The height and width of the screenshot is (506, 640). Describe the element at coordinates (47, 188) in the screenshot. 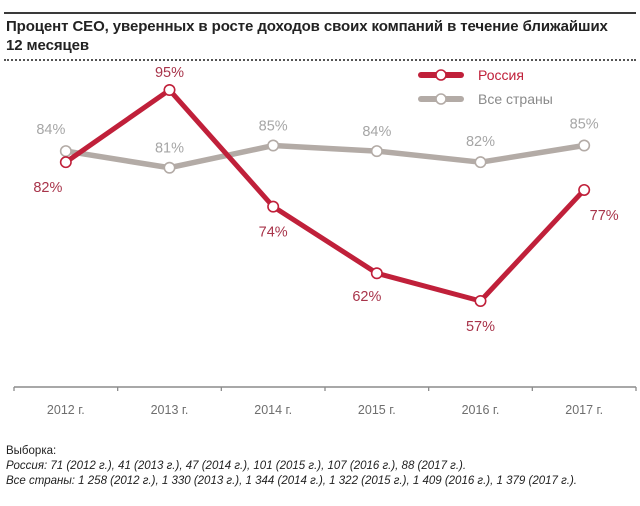

I see `russia-data-label: 82%` at that location.